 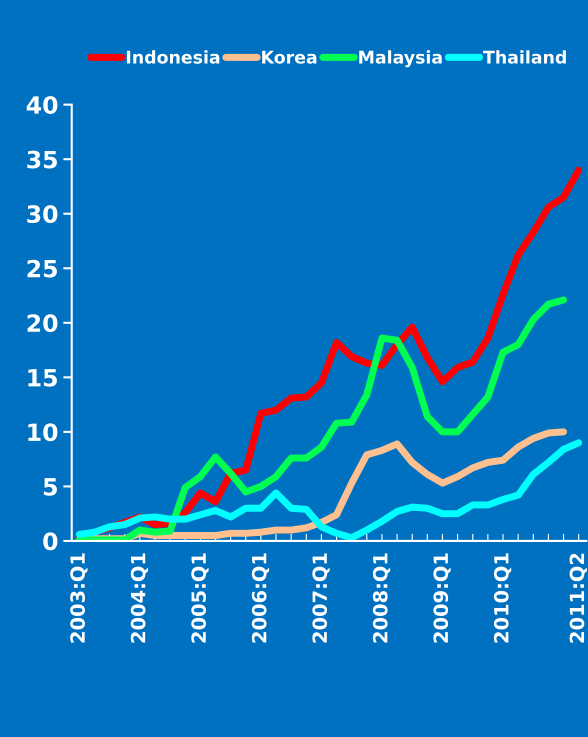 What do you see at coordinates (200, 597) in the screenshot?
I see `x-tick-label: 2005:Q1` at bounding box center [200, 597].